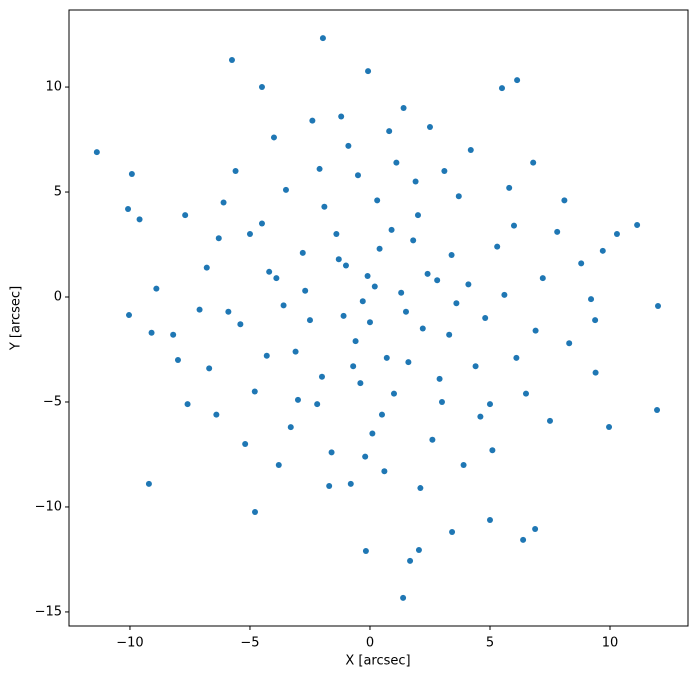 The image size is (698, 679). What do you see at coordinates (490, 643) in the screenshot?
I see `x-tick-label: 5` at bounding box center [490, 643].